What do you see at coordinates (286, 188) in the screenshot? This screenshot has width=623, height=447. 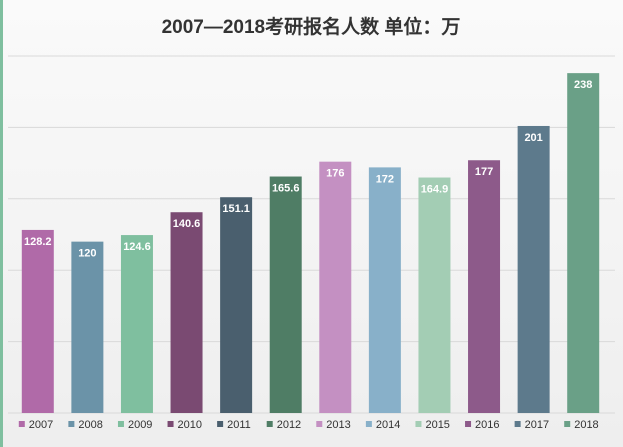 I see `value-label: 165.6` at bounding box center [286, 188].